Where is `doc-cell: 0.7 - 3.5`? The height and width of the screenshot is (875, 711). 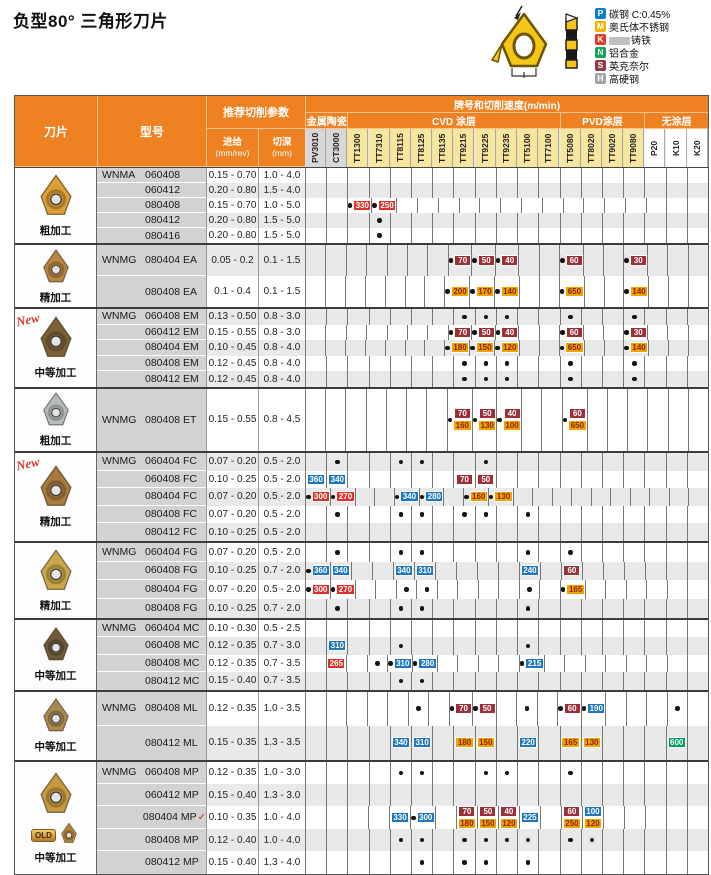
doc-cell: 0.7 - 3.5 is located at coordinates (281, 681).